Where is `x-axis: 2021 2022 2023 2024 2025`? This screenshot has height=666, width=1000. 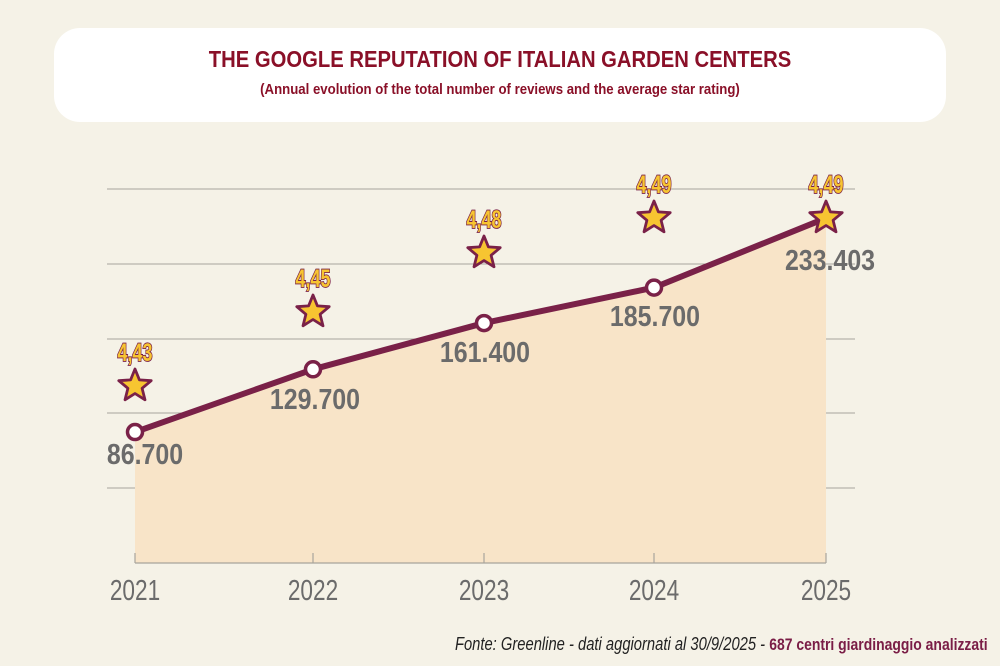
x-axis: 2021 2022 2023 2024 2025 is located at coordinates (480, 580).